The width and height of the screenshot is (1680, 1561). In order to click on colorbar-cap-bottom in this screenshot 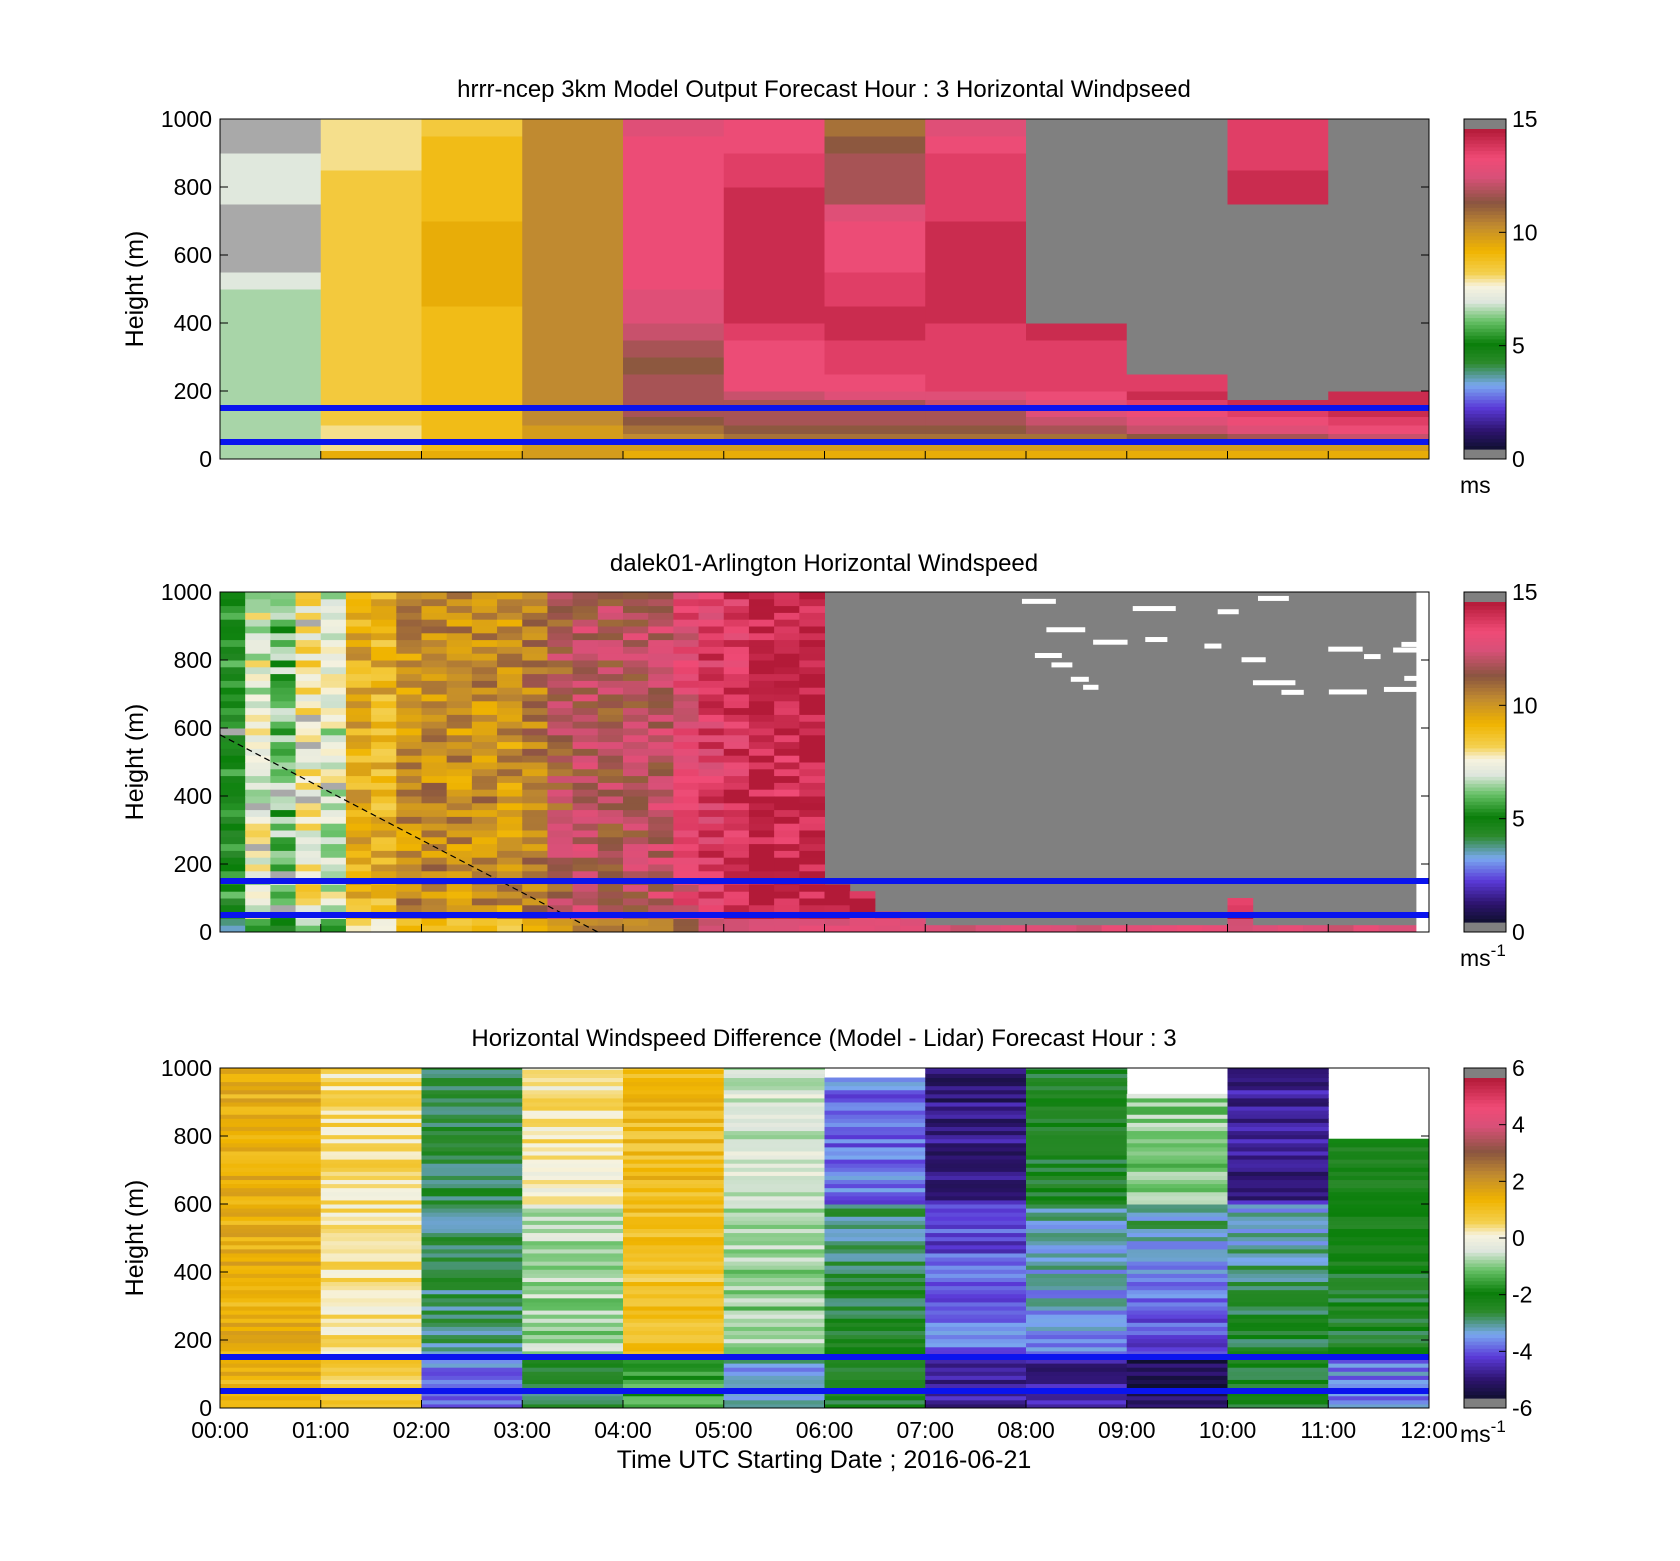, I will do `click(1485, 454)`.